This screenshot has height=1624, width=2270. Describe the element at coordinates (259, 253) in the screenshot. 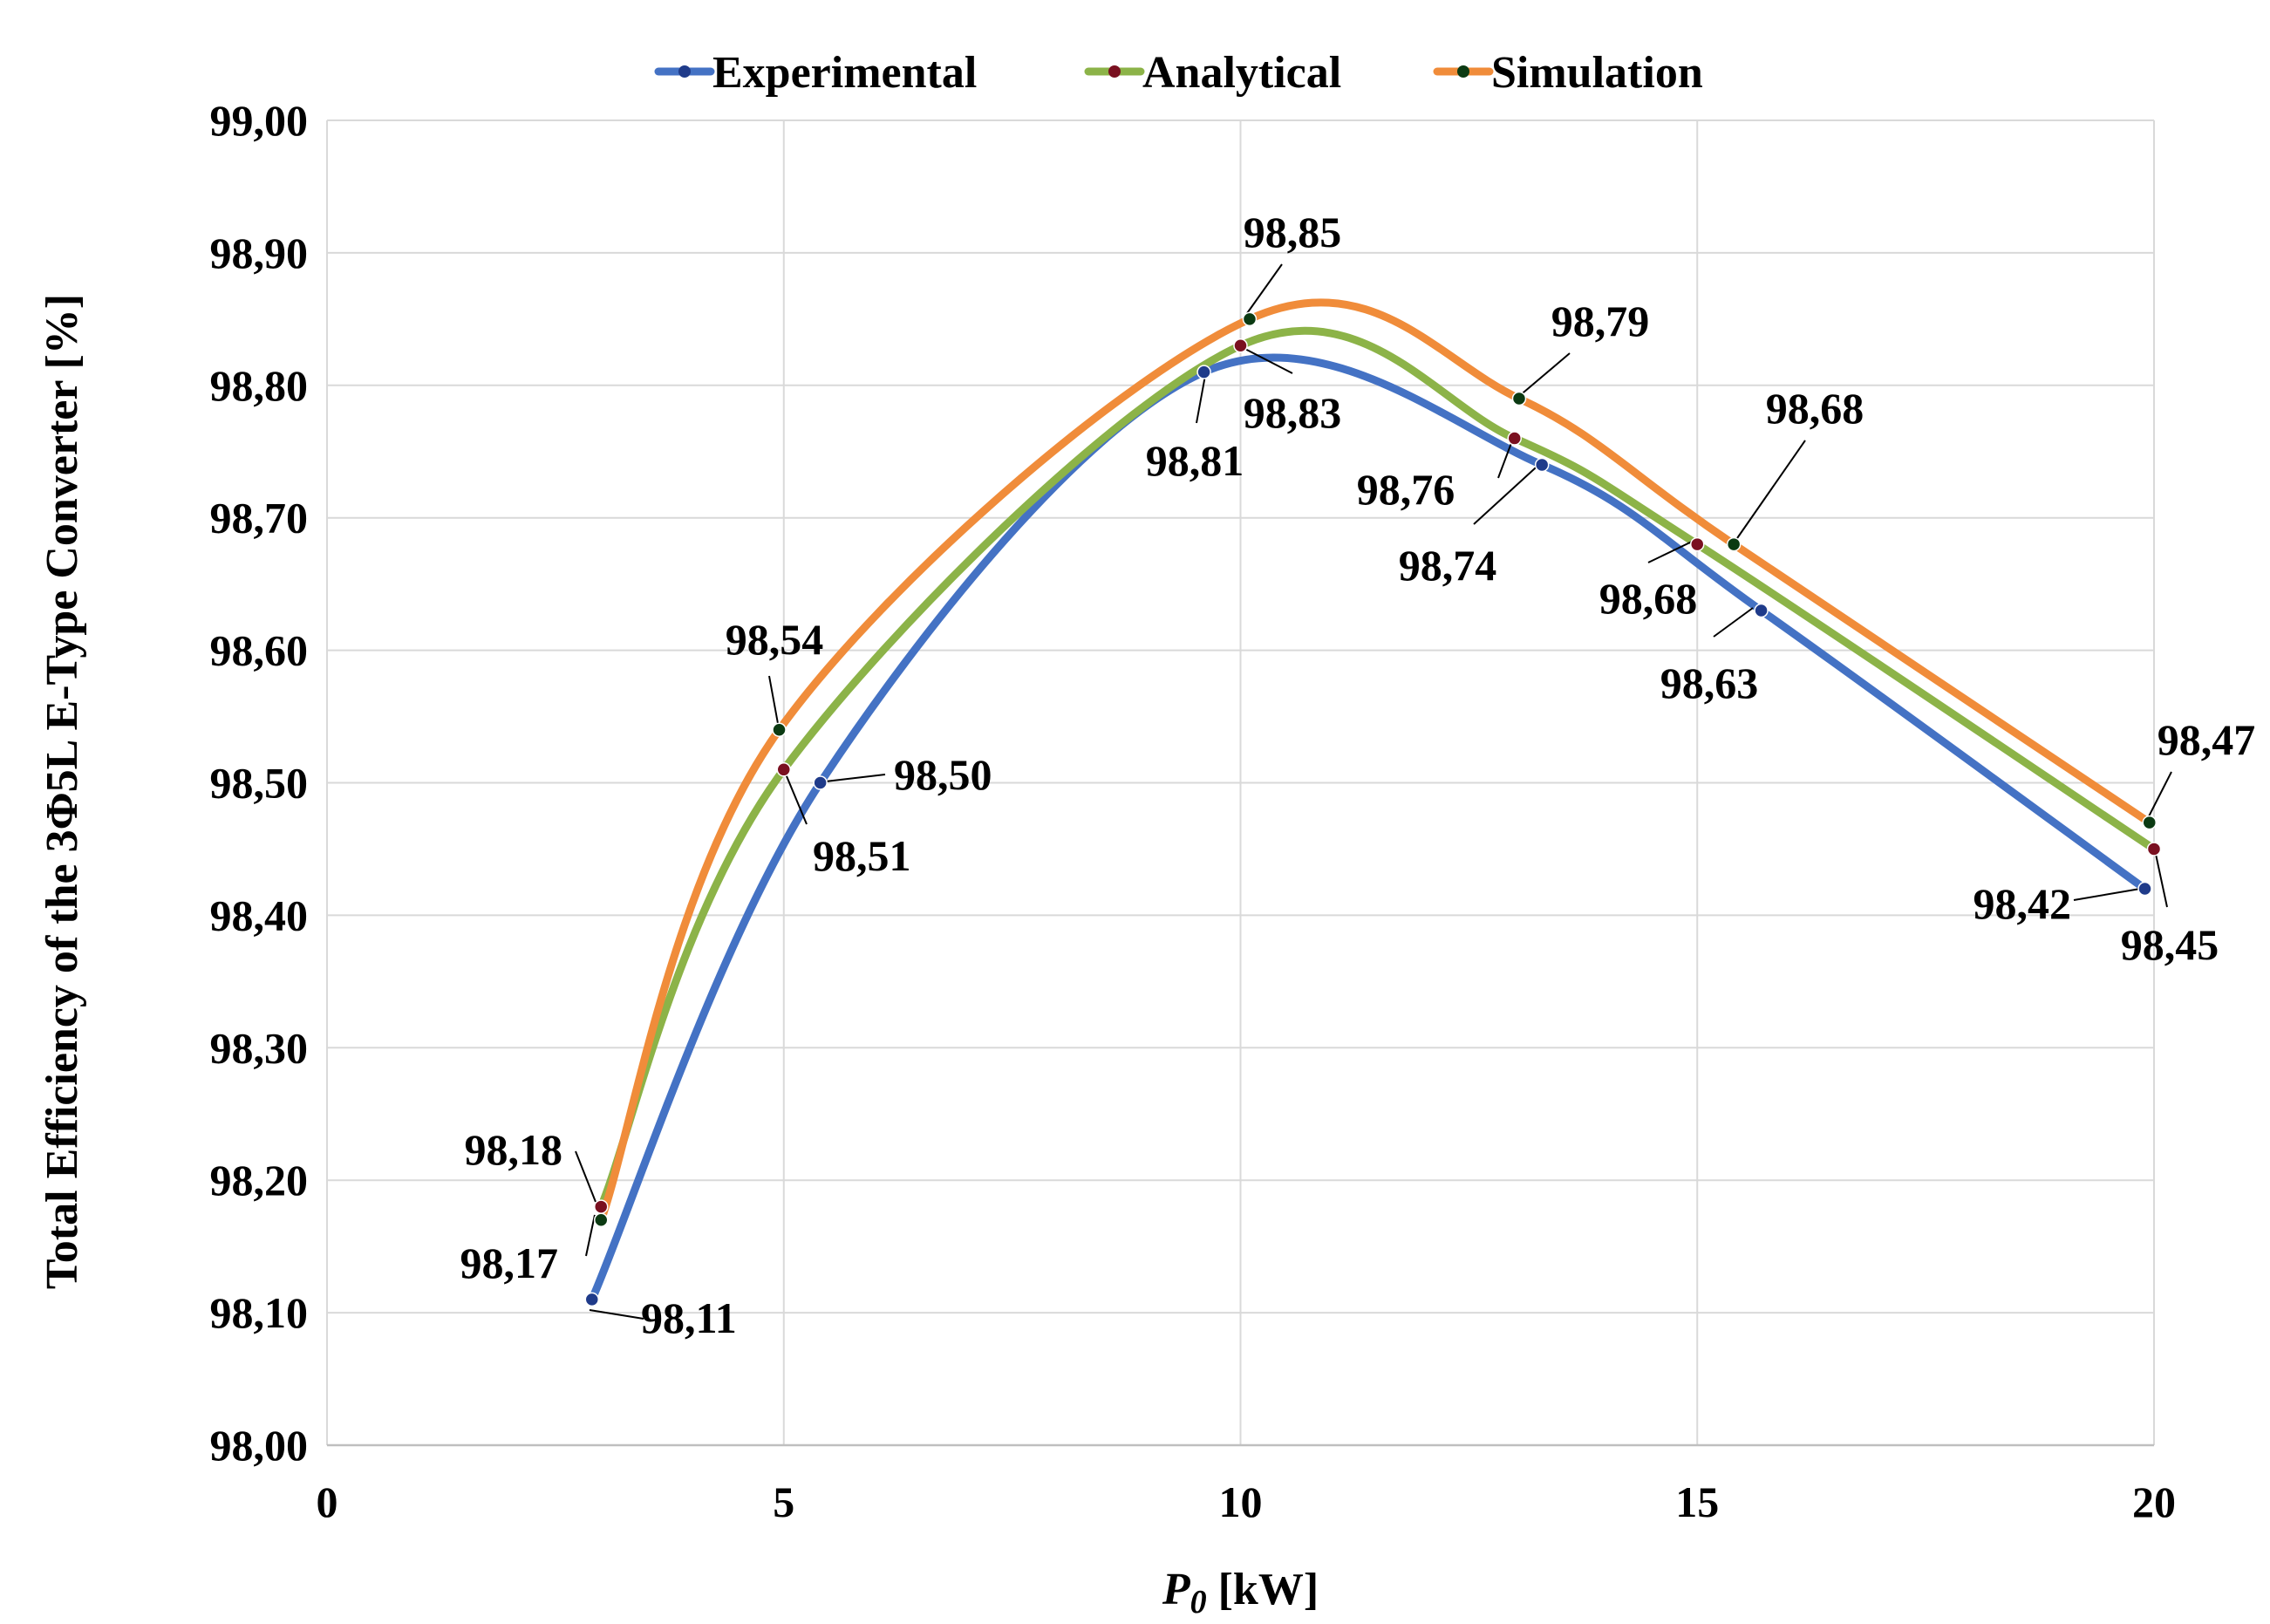

I see `y-tick-label: 98,90` at that location.